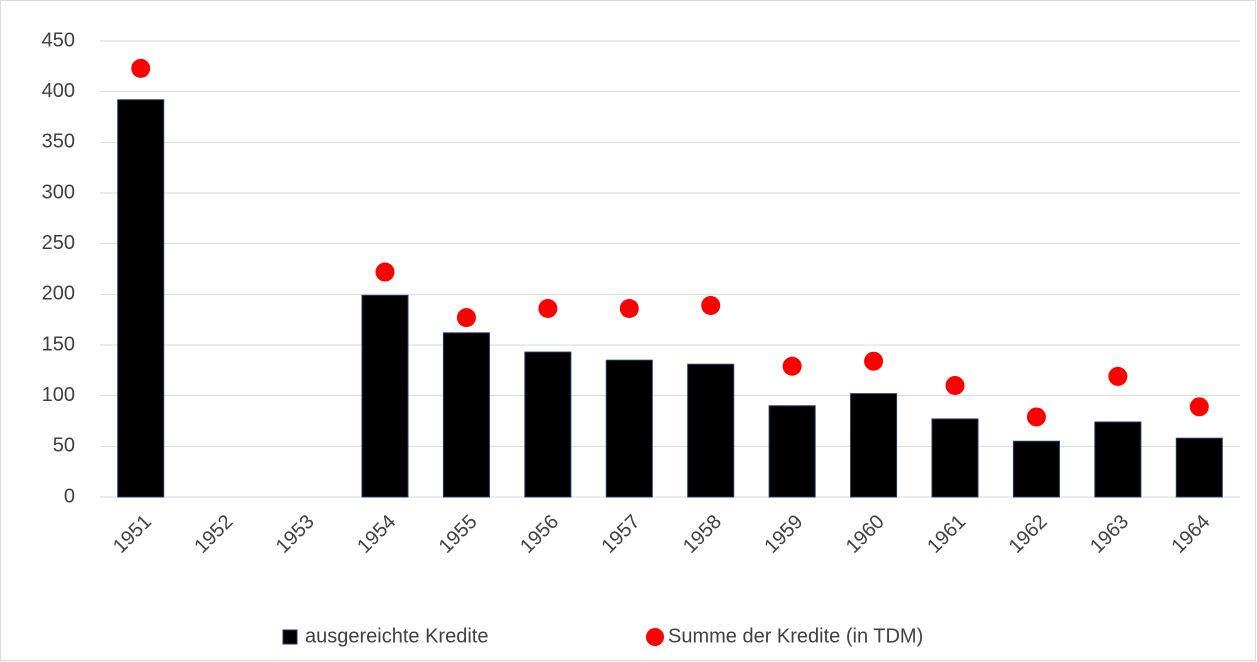 This screenshot has height=662, width=1257. What do you see at coordinates (69, 496) in the screenshot?
I see `y-tick-label: 0` at bounding box center [69, 496].